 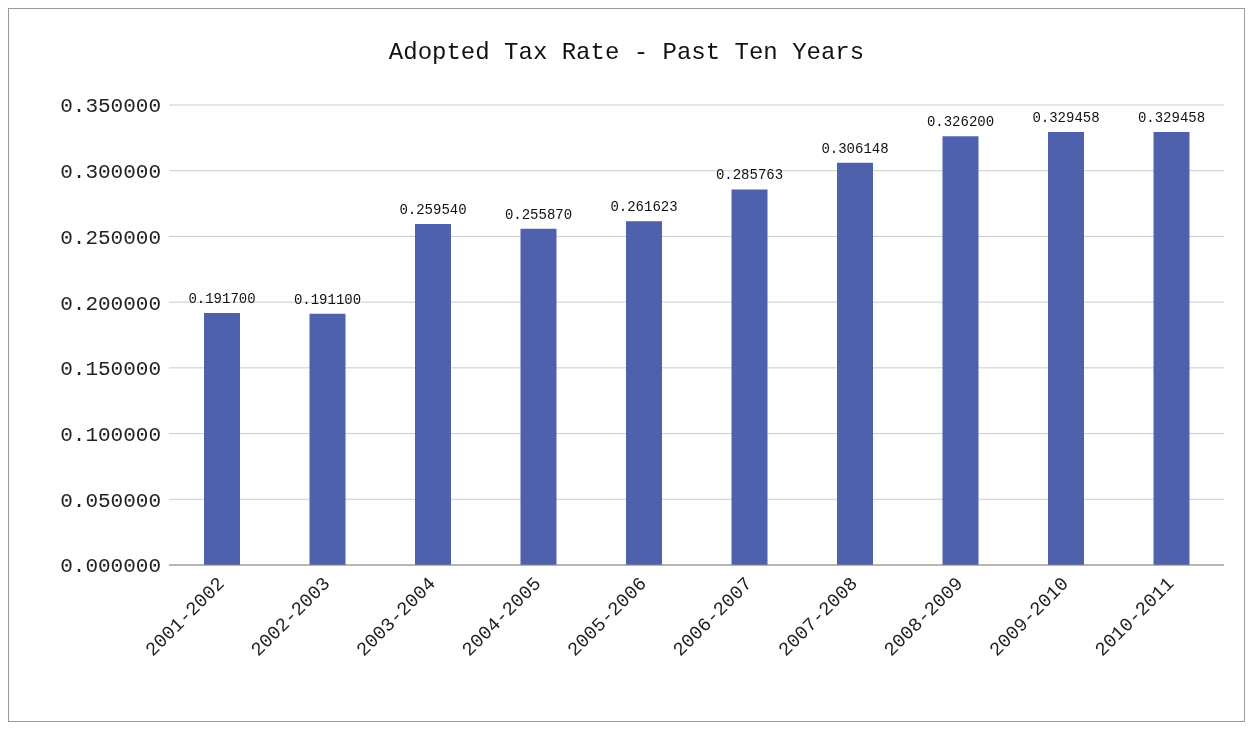 What do you see at coordinates (222, 299) in the screenshot?
I see `data-label: 0.191700` at bounding box center [222, 299].